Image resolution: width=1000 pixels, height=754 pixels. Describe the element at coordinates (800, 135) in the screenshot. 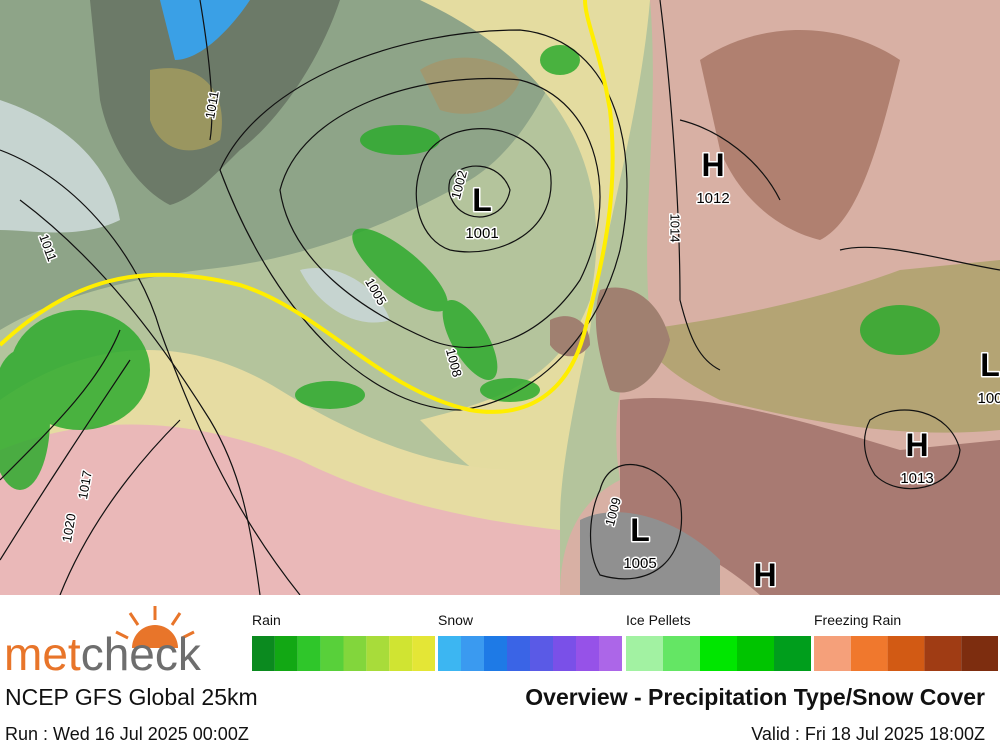

I see `land-scandinavia` at that location.